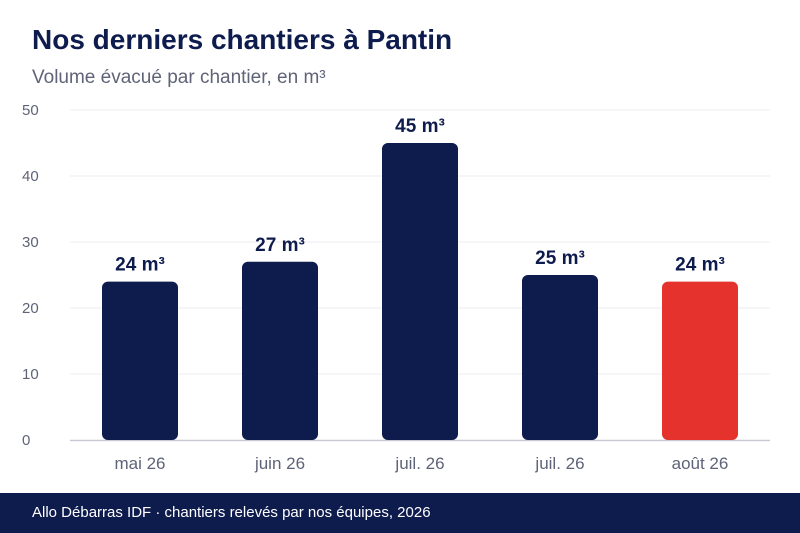 Image resolution: width=800 pixels, height=533 pixels. What do you see at coordinates (279, 463) in the screenshot?
I see `category-label: juin 26` at bounding box center [279, 463].